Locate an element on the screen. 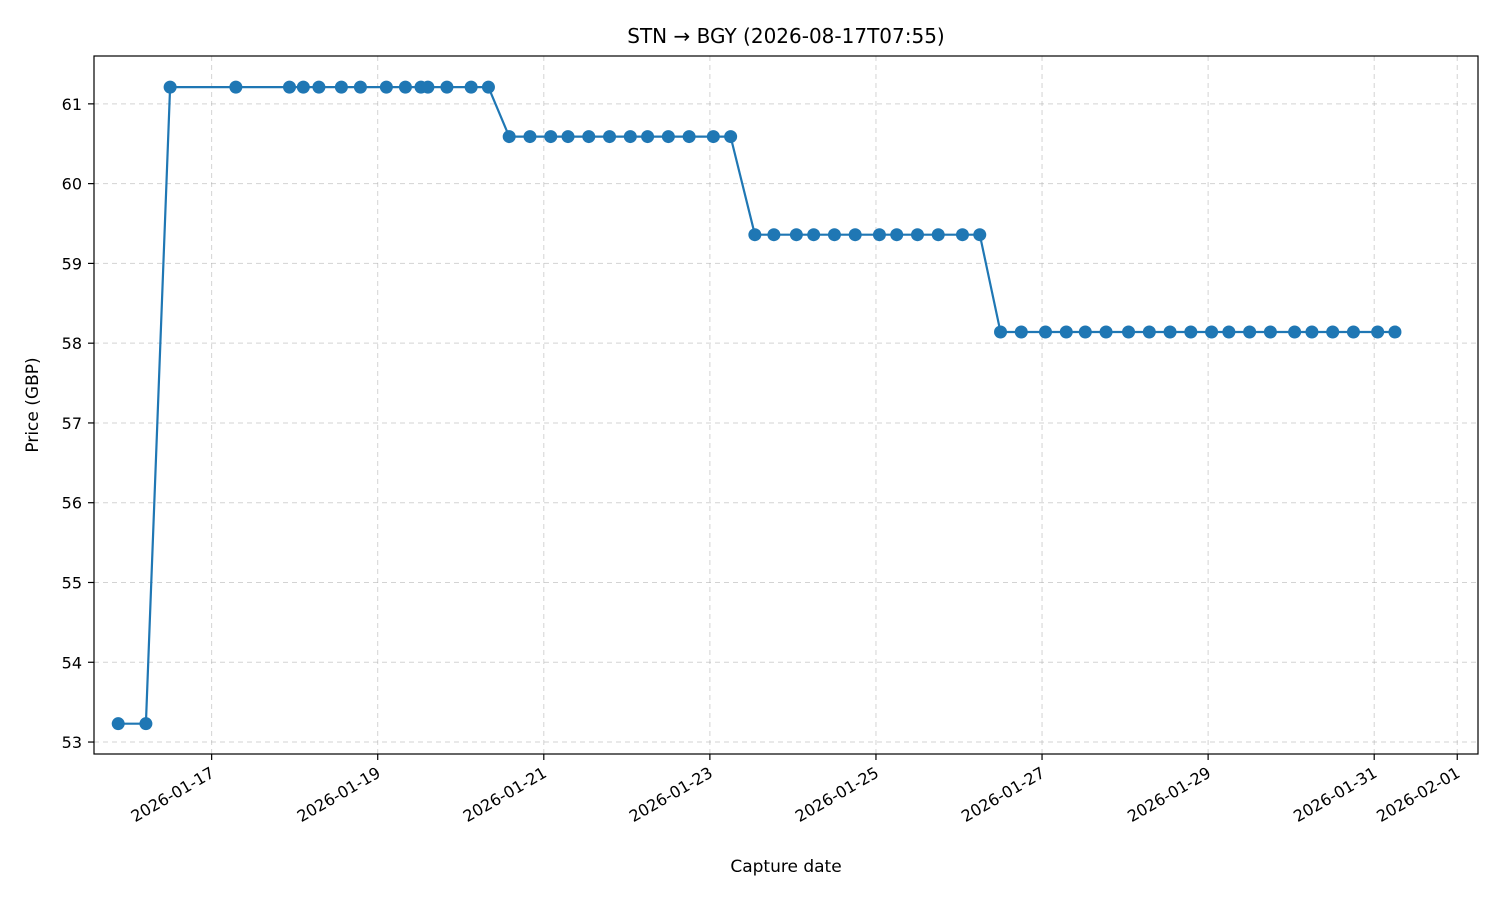 The width and height of the screenshot is (1500, 900). y-axis-label: Price (GBP) is located at coordinates (33, 404).